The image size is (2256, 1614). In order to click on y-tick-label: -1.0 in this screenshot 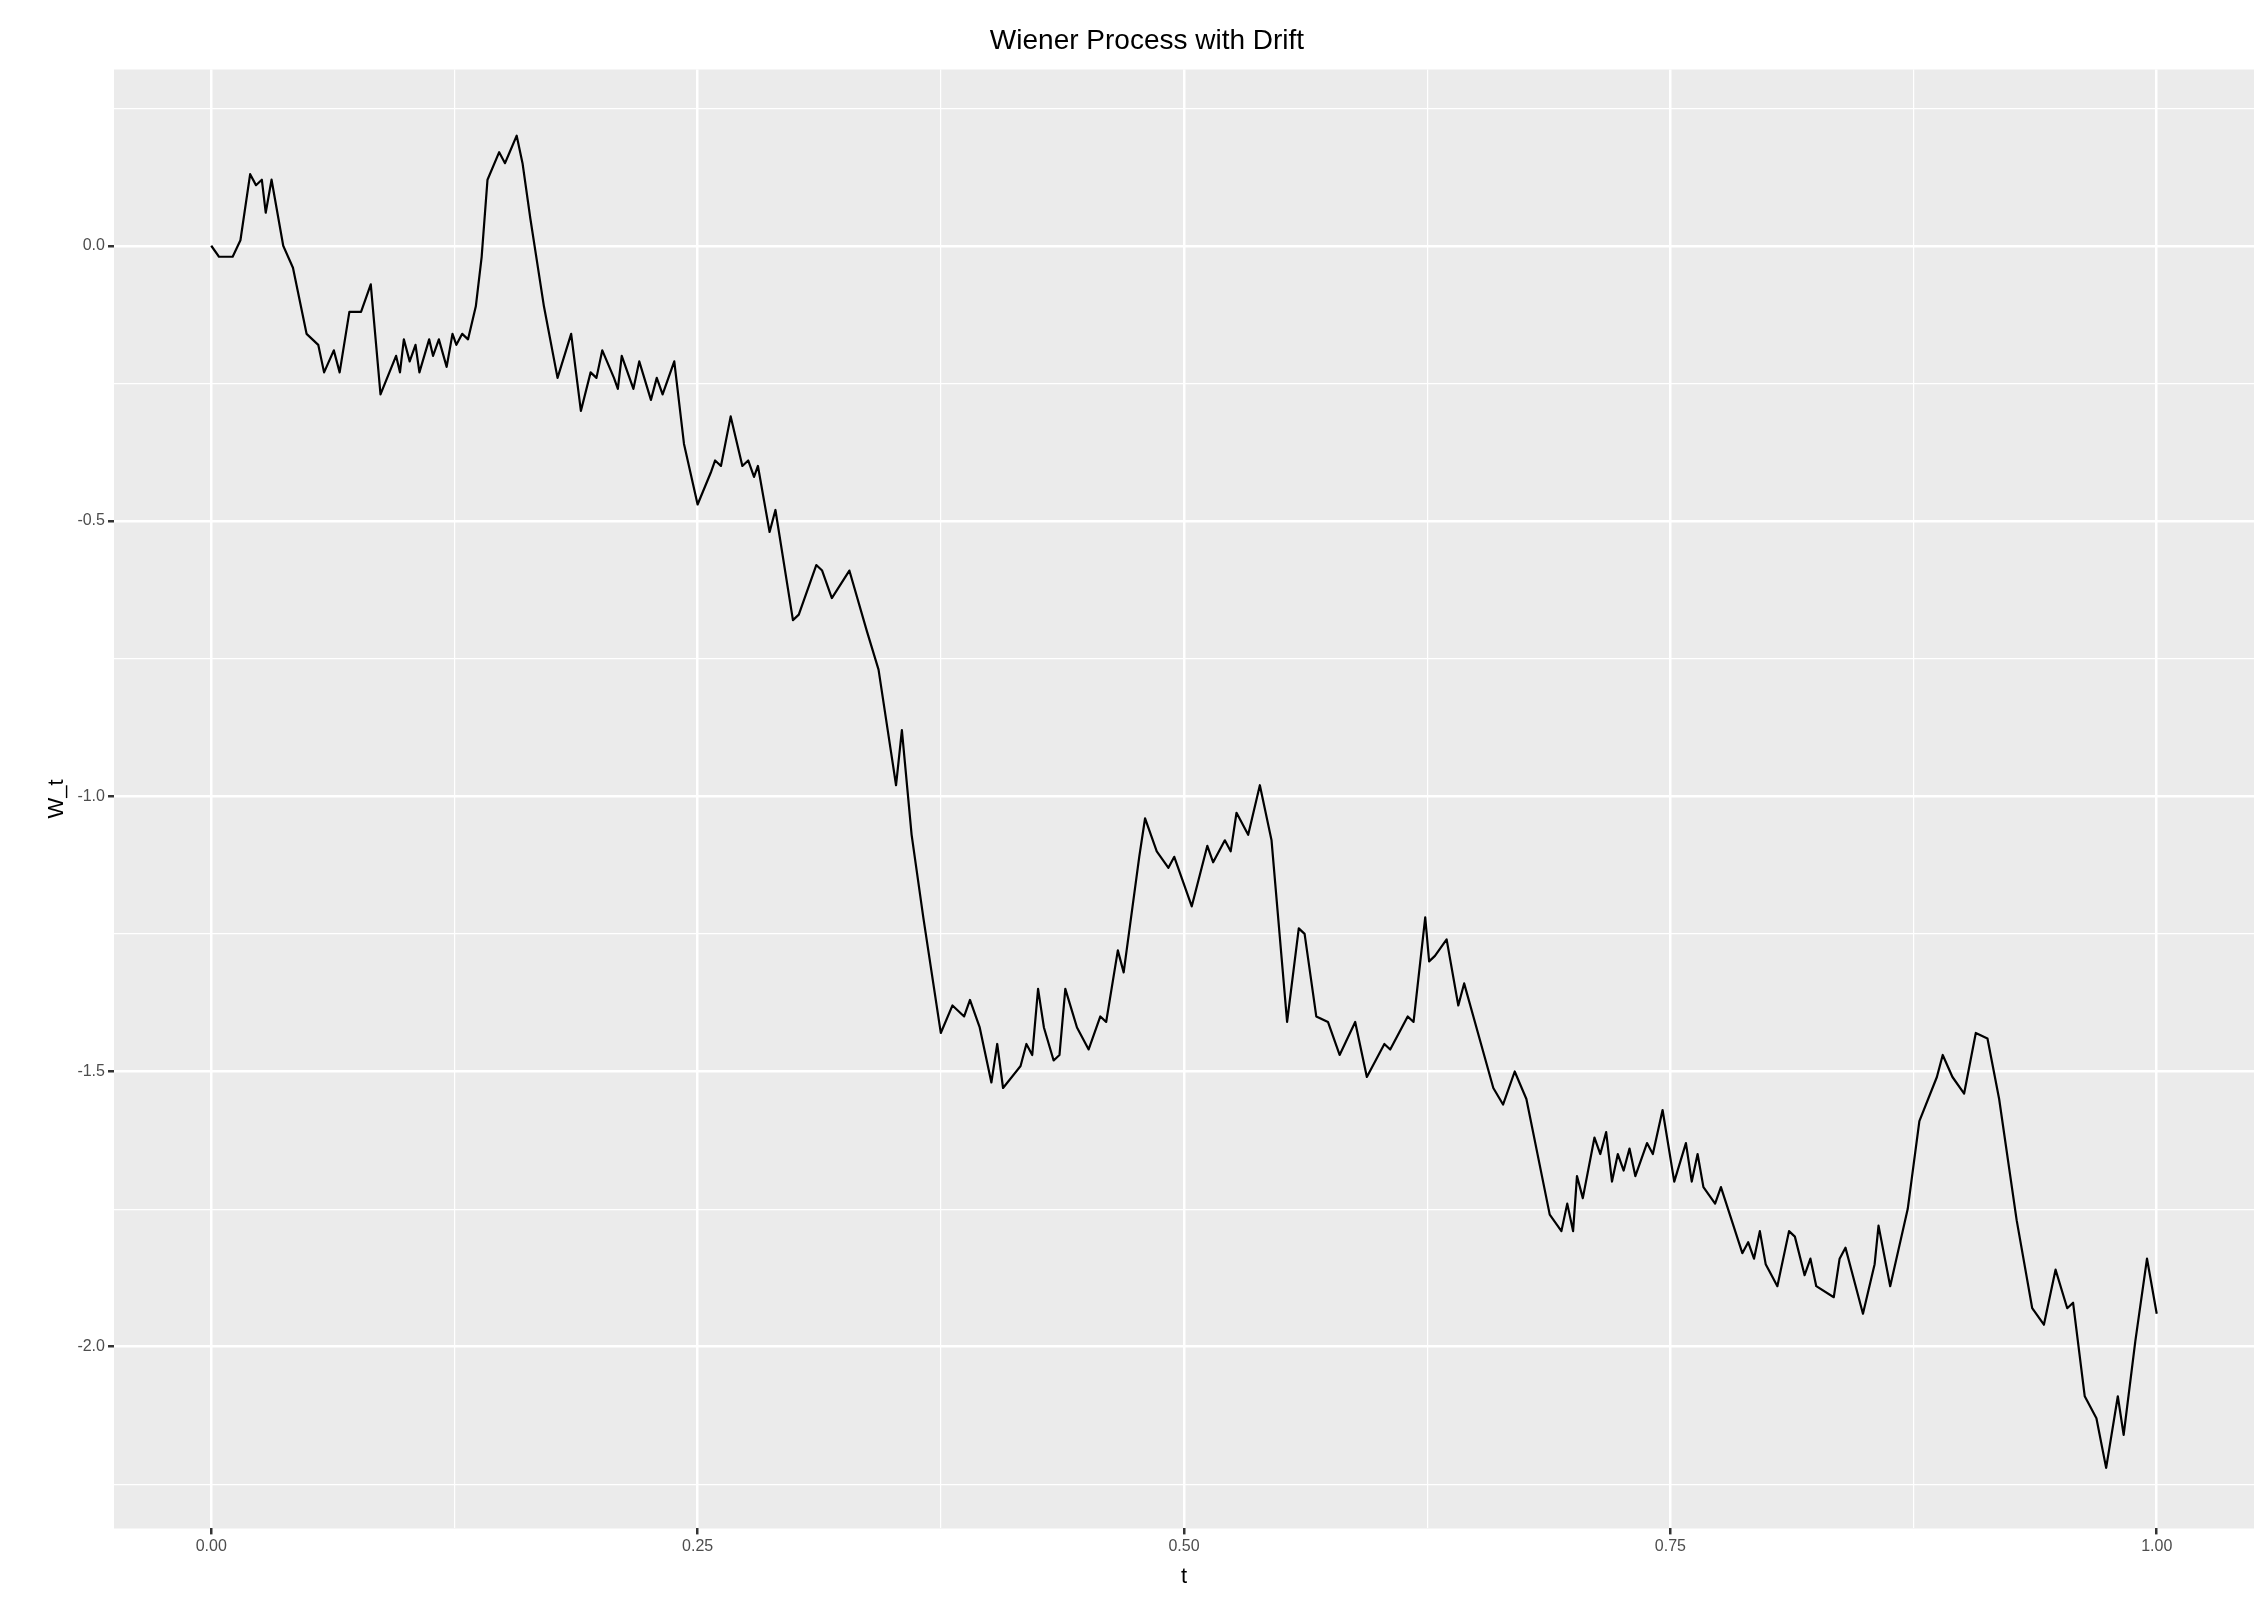, I will do `click(91, 795)`.